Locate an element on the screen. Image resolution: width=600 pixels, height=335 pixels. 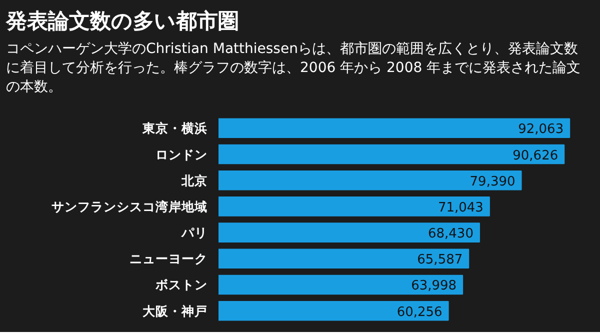
y-tick-label: ニューヨーク is located at coordinates (169, 258).